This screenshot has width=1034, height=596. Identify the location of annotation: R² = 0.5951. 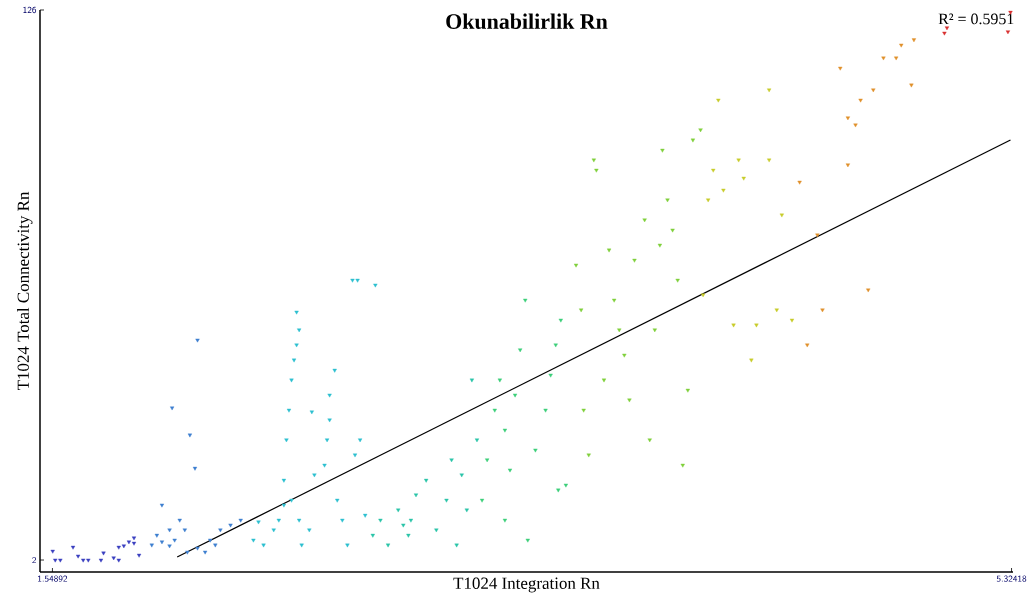
(976, 19).